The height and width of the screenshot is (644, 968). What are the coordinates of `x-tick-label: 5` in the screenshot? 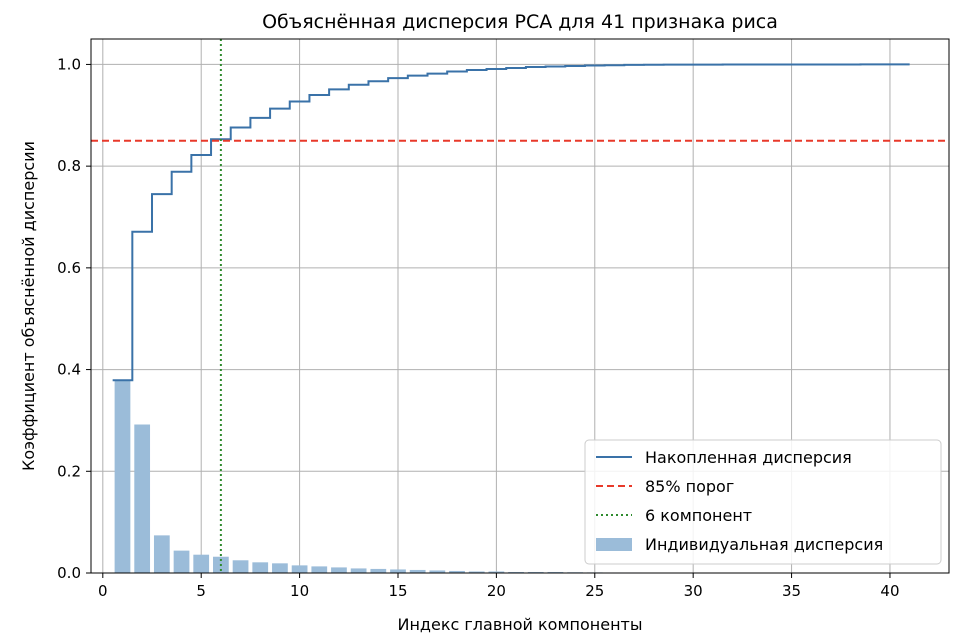 It's located at (201, 591).